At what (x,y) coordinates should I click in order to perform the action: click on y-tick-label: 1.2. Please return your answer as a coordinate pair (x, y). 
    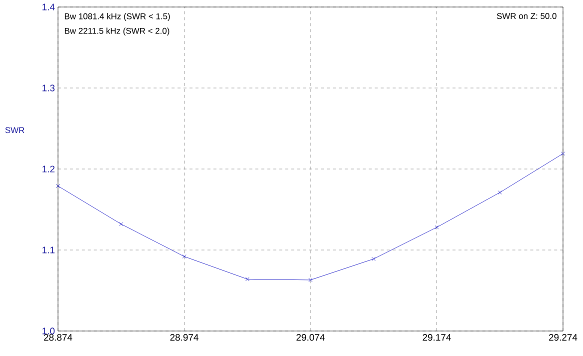
    Looking at the image, I should click on (48, 169).